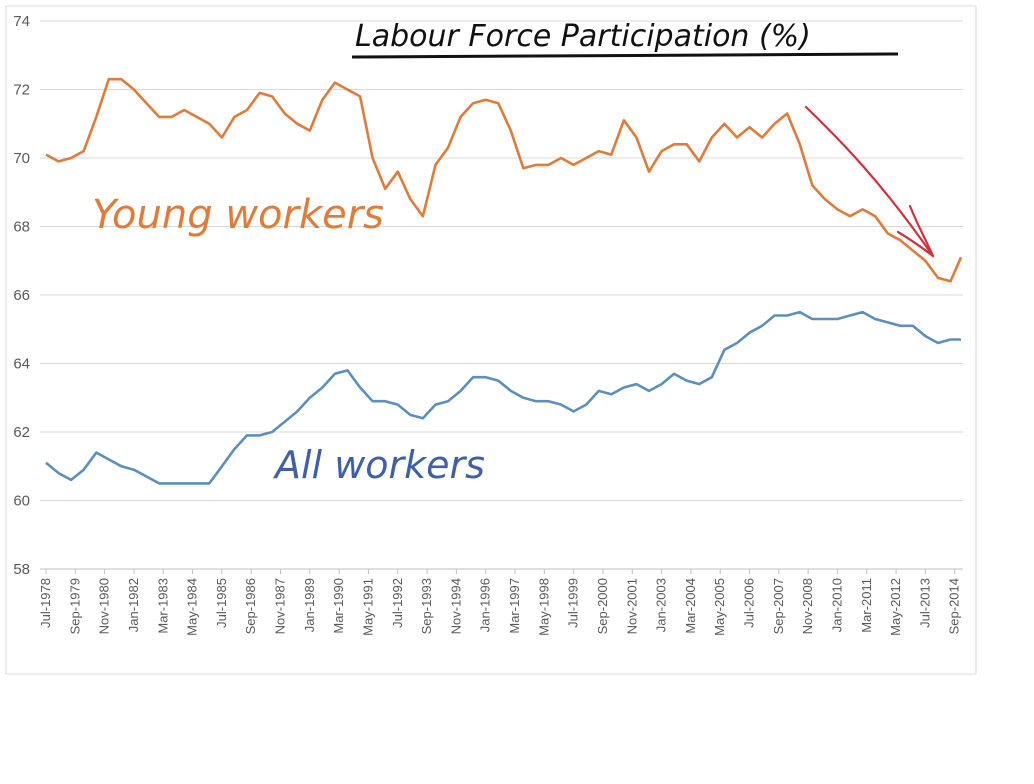 Image resolution: width=1034 pixels, height=784 pixels. What do you see at coordinates (807, 606) in the screenshot?
I see `x-tick-label: Nov-2008` at bounding box center [807, 606].